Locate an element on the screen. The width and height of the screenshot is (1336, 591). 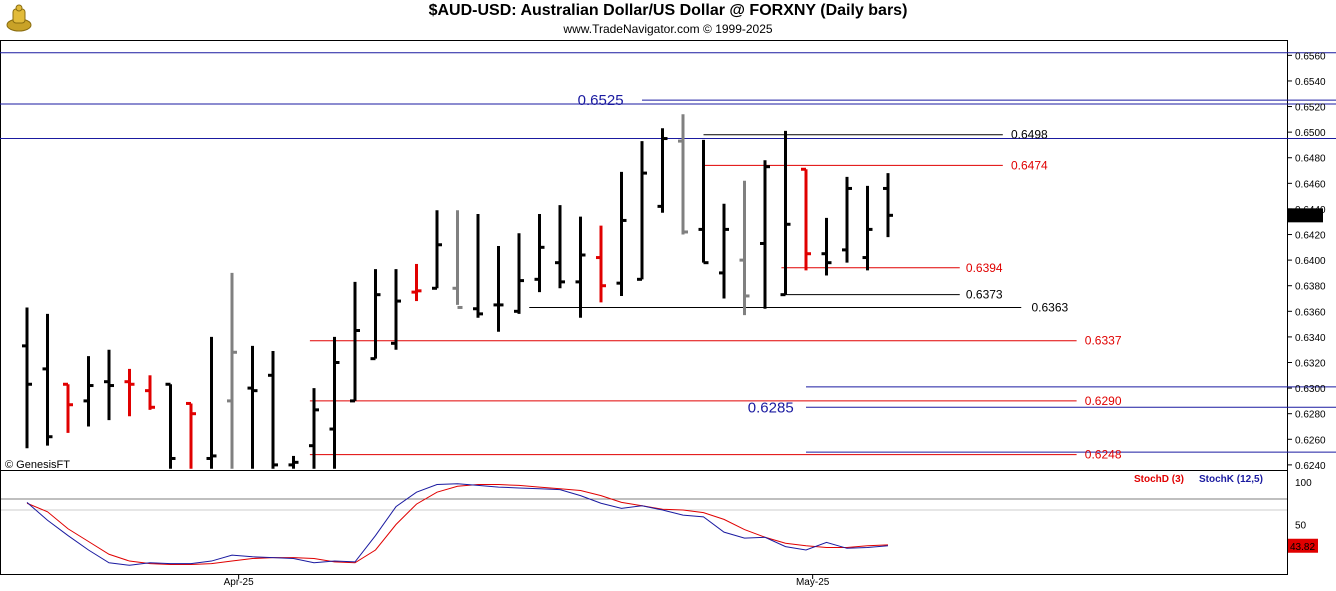
stoch-tick-label: 50 is located at coordinates (1301, 526).